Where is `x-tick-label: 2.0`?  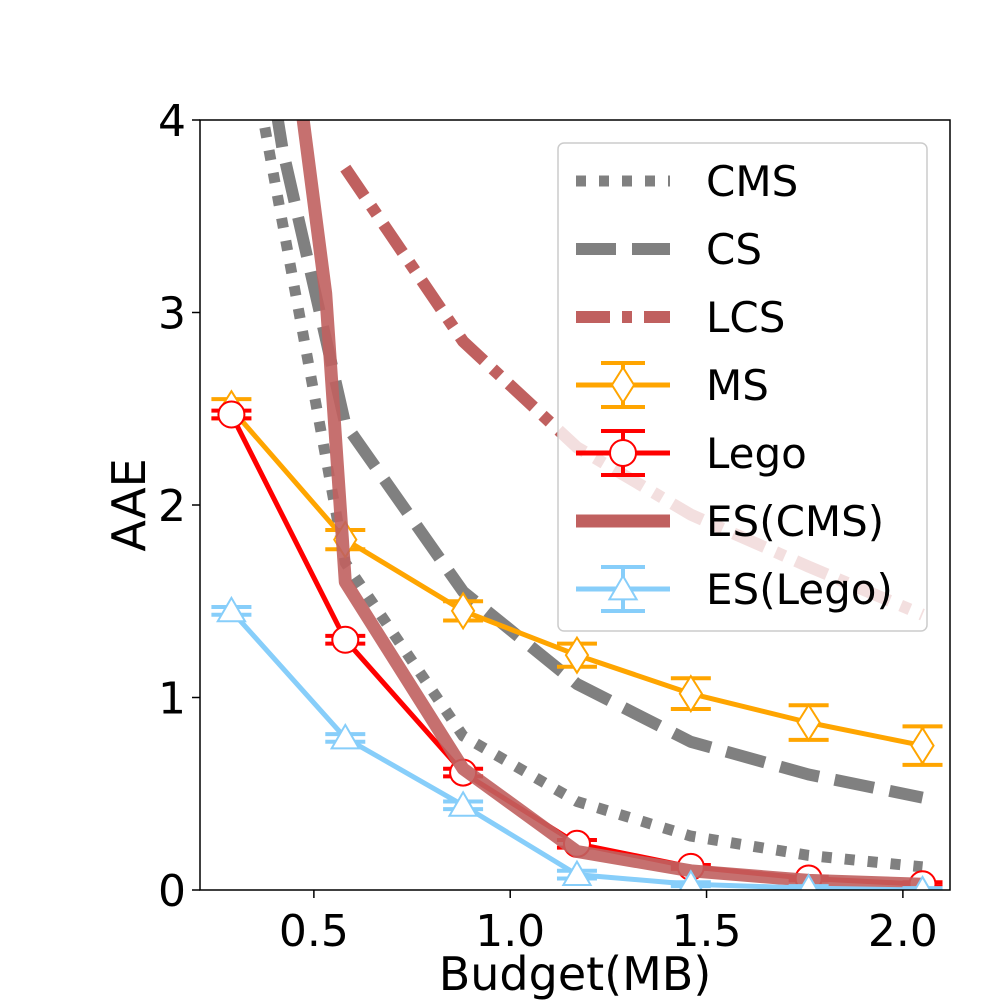 x-tick-label: 2.0 is located at coordinates (903, 931).